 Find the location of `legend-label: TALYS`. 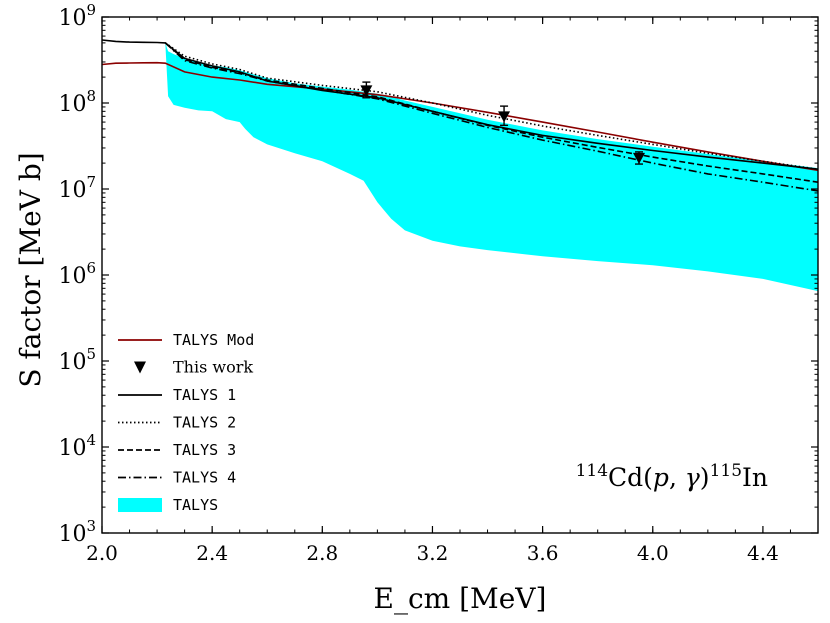

legend-label: TALYS is located at coordinates (195, 505).